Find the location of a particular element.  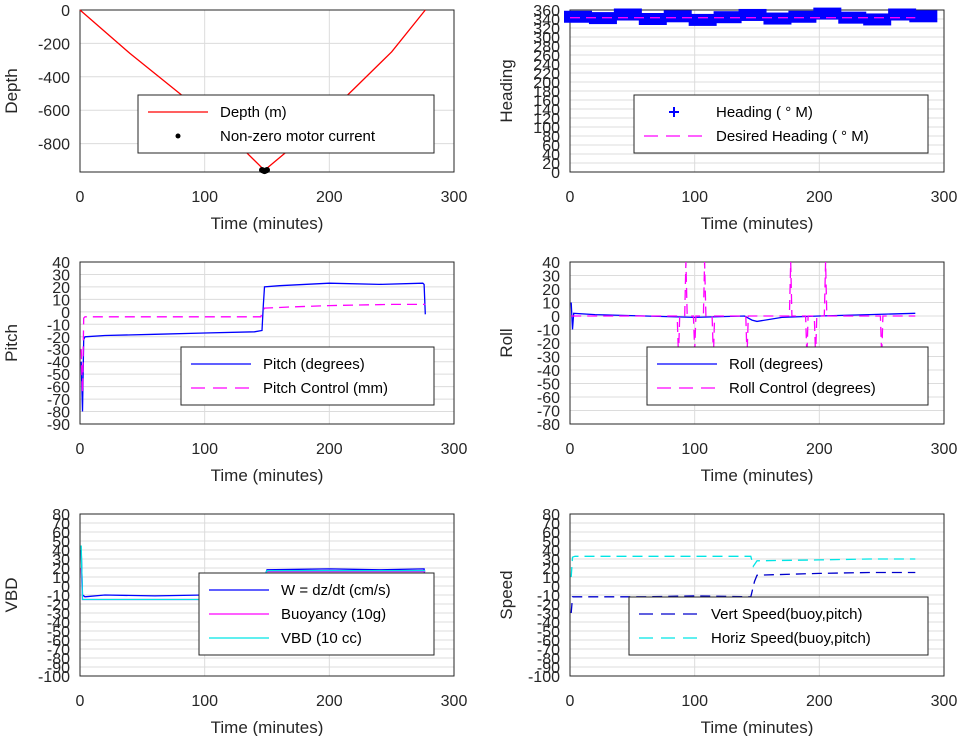

y-axis-label: Pitch is located at coordinates (11, 343).